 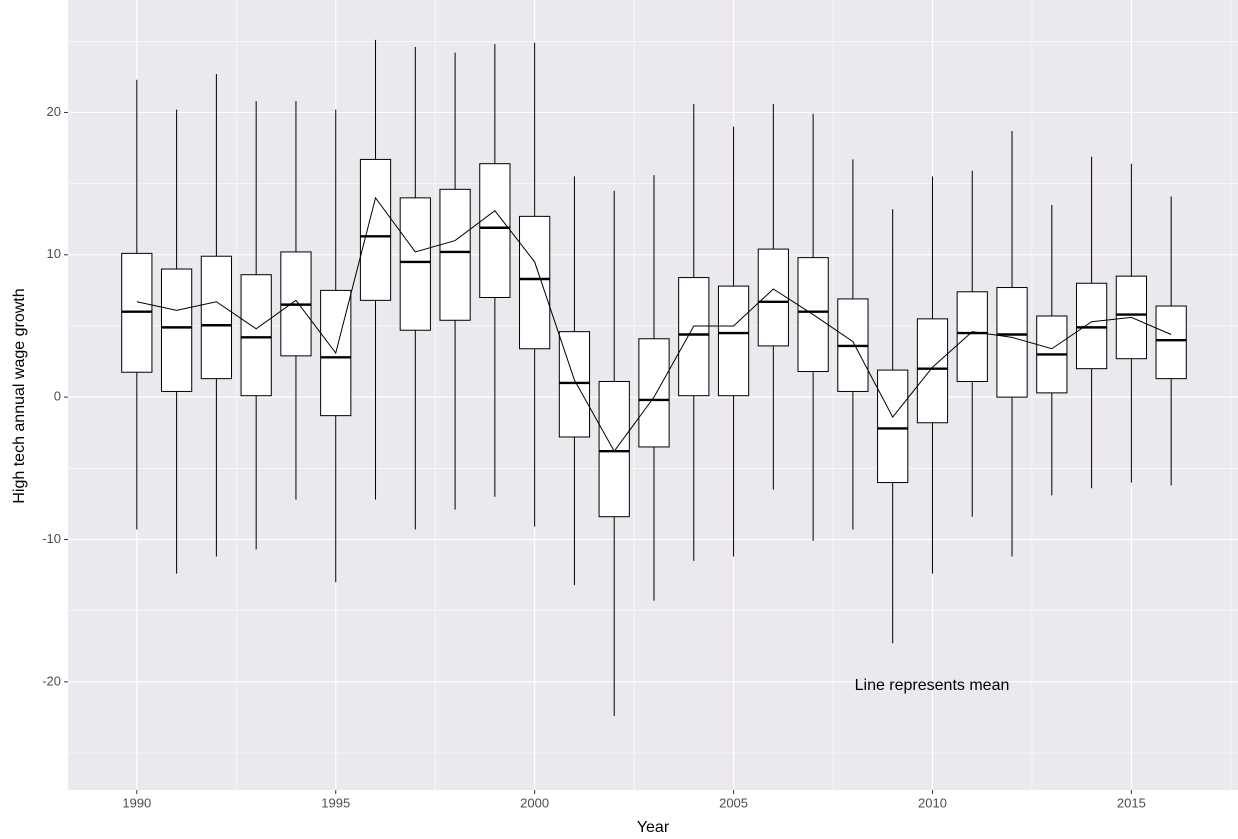 What do you see at coordinates (335, 802) in the screenshot?
I see `x-tick-label: 1995` at bounding box center [335, 802].